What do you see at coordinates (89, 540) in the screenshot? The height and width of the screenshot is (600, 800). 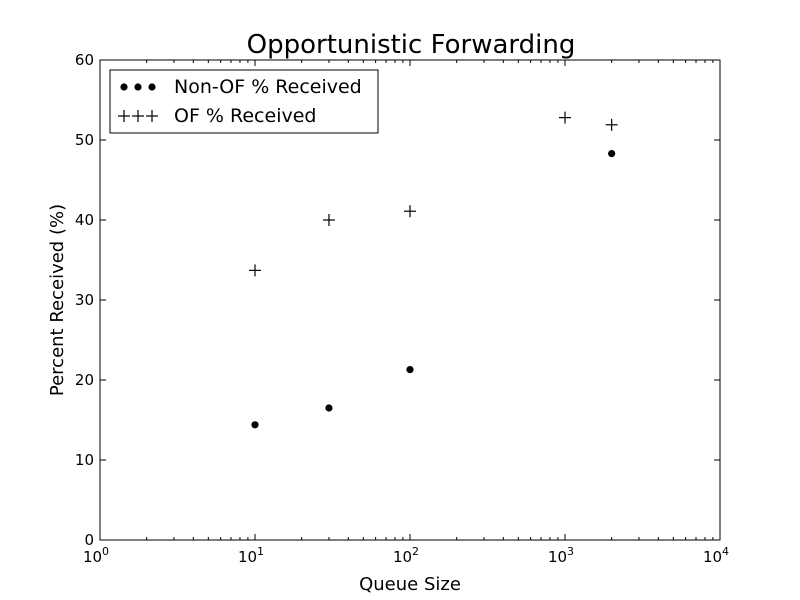 I see `y-tick-label: 0` at bounding box center [89, 540].